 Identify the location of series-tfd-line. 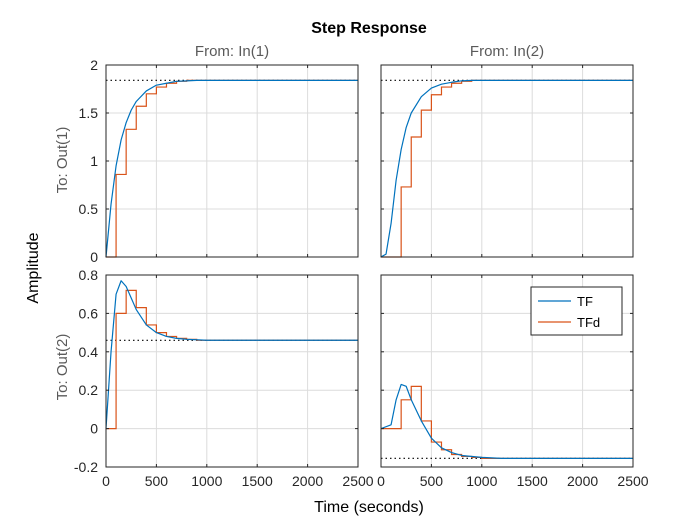
(507, 168).